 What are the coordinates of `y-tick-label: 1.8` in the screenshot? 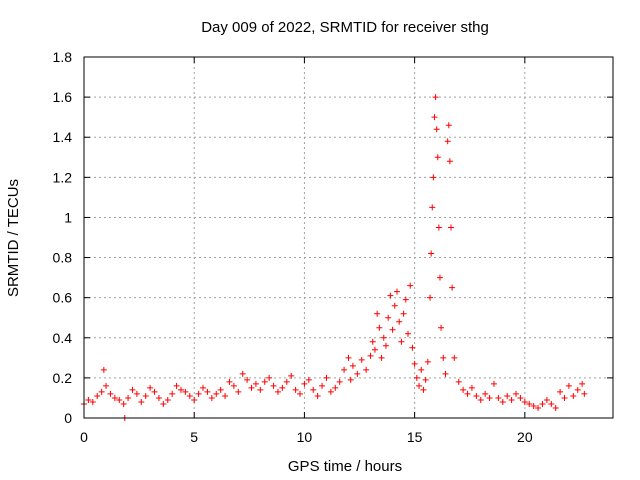 It's located at (63, 57).